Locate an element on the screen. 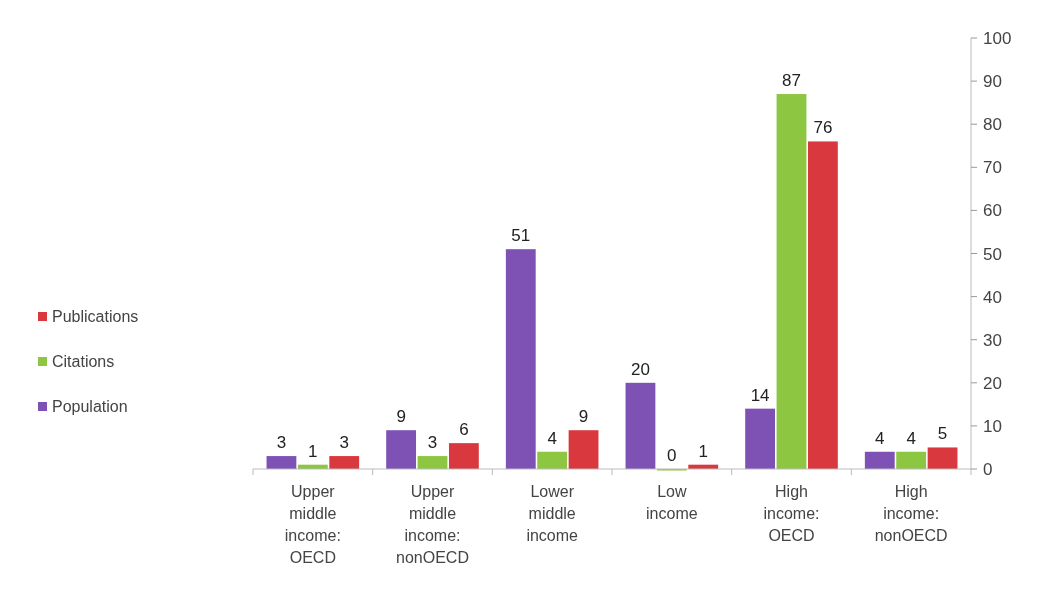  data-label: 76 is located at coordinates (823, 128).